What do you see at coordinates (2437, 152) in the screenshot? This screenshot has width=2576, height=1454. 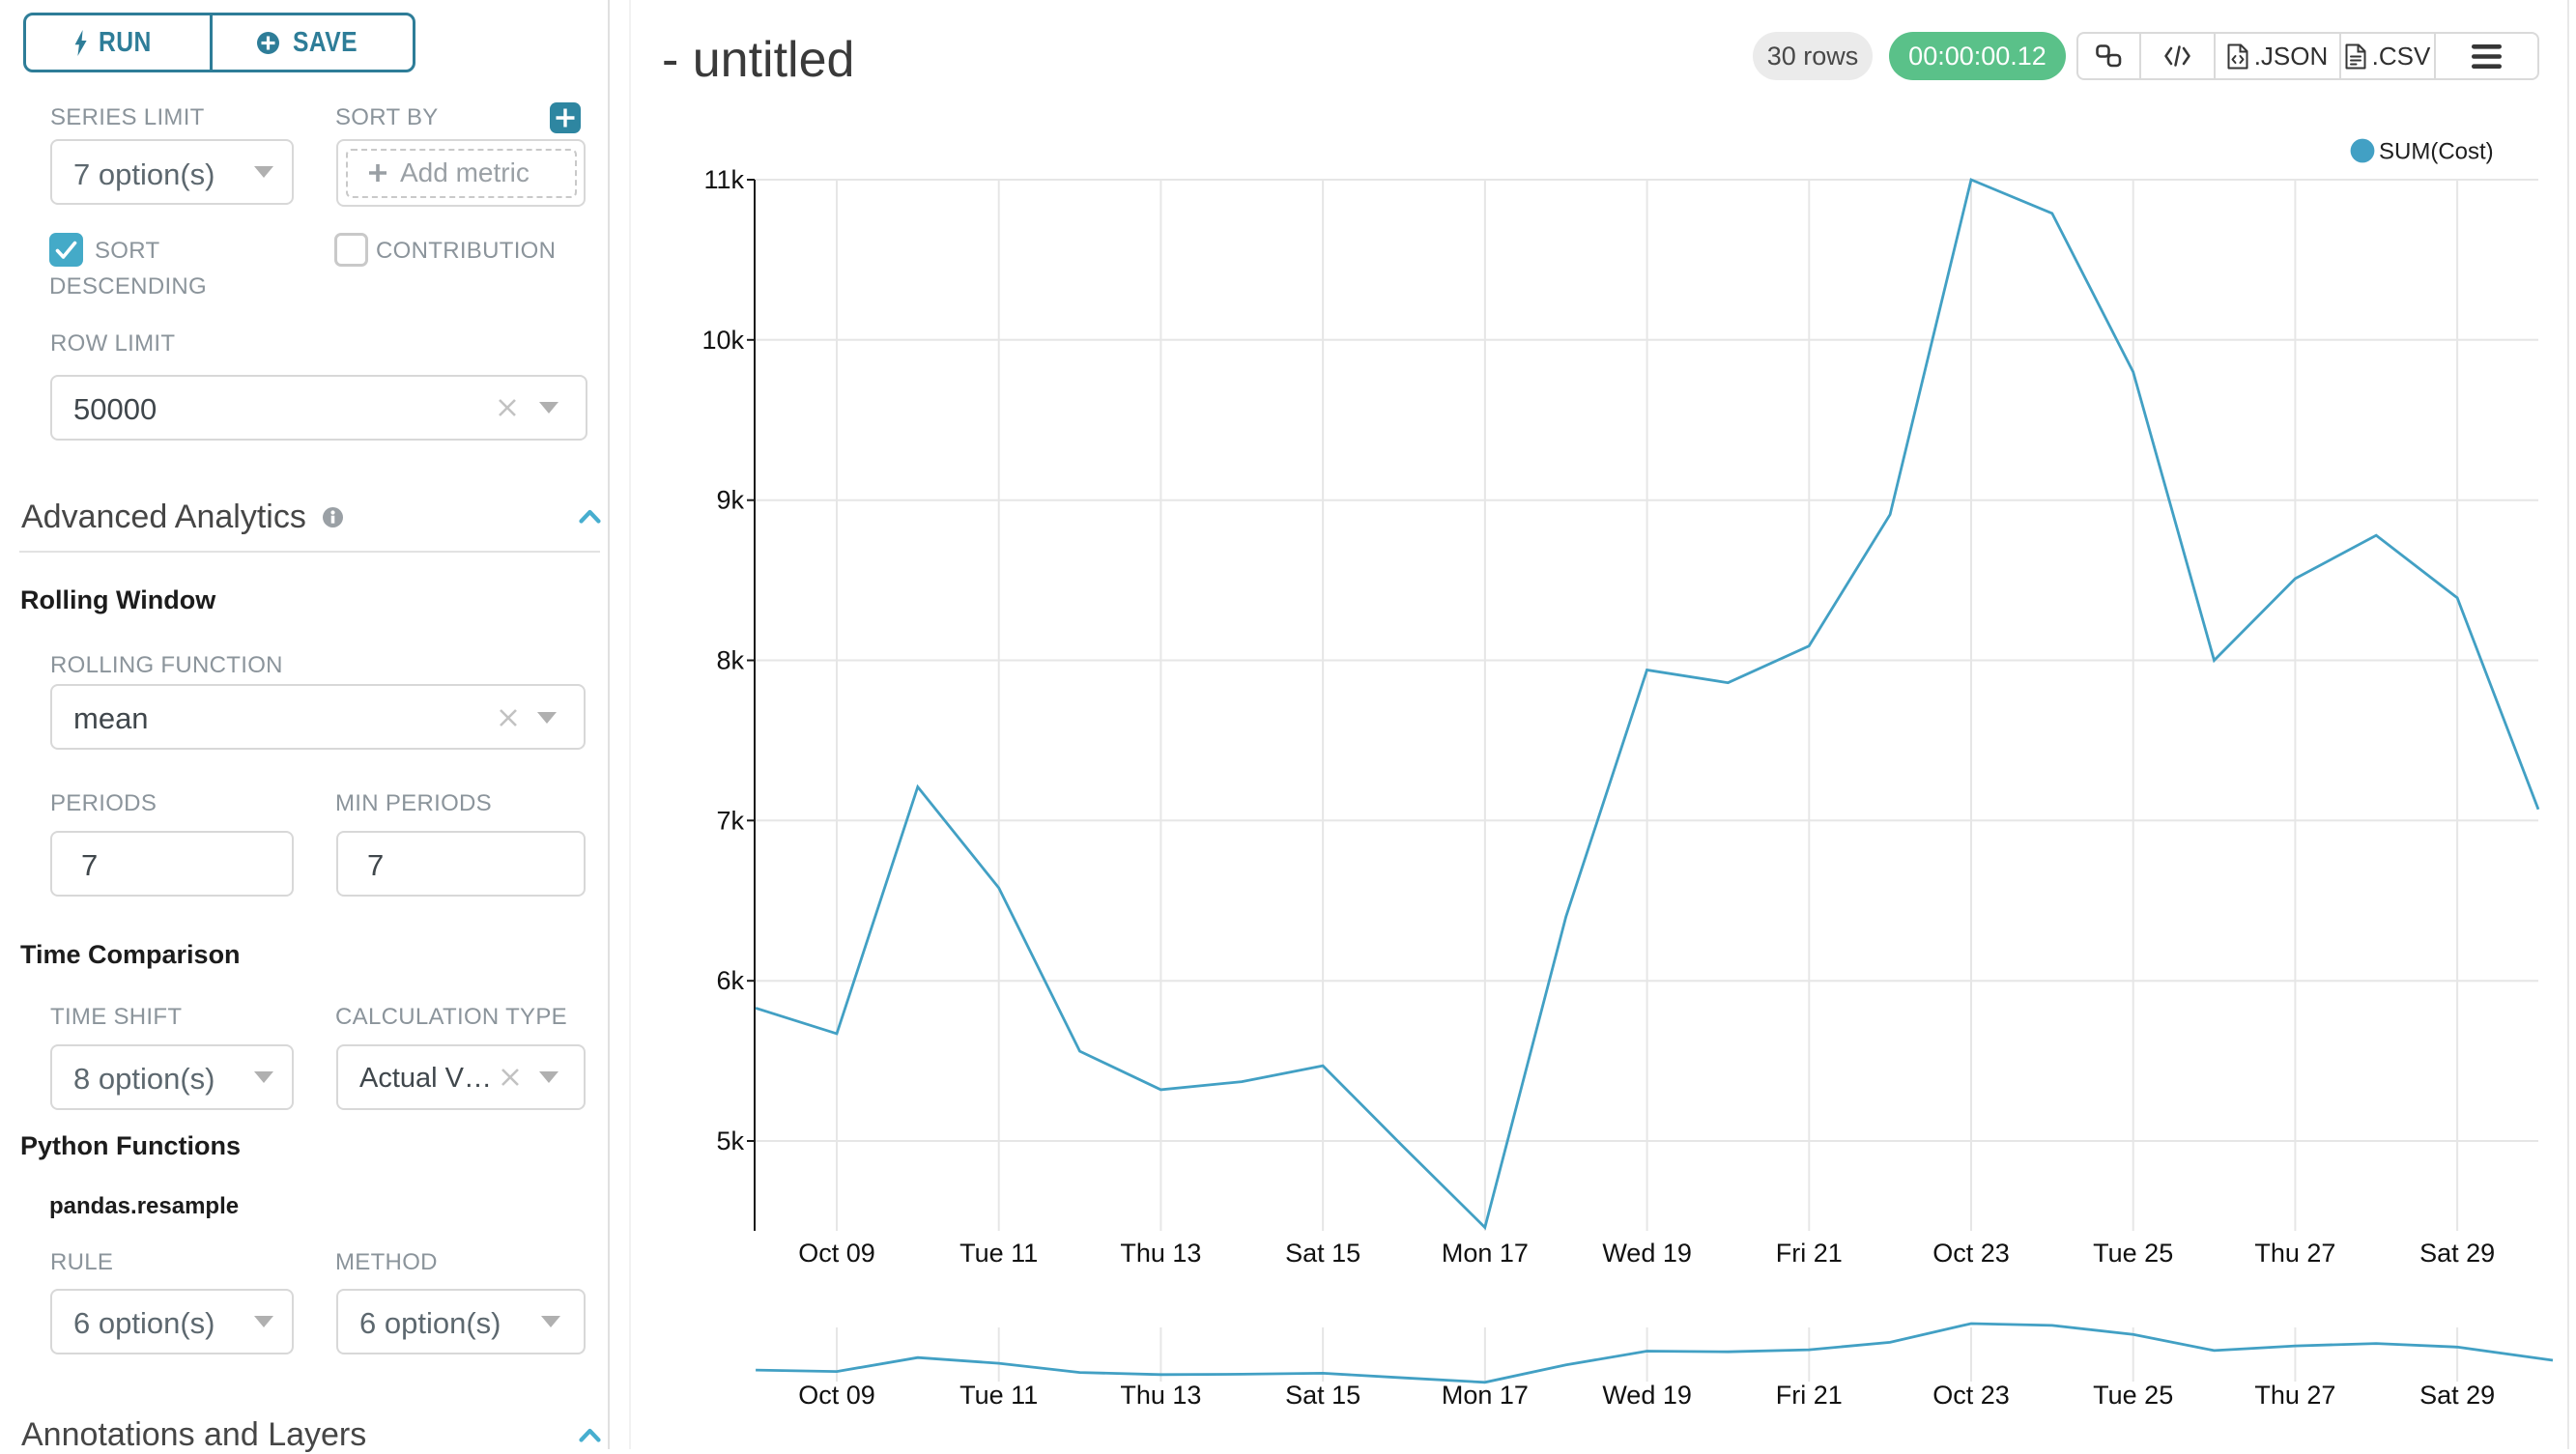 I see `svg-text: SUM(Cost)` at bounding box center [2437, 152].